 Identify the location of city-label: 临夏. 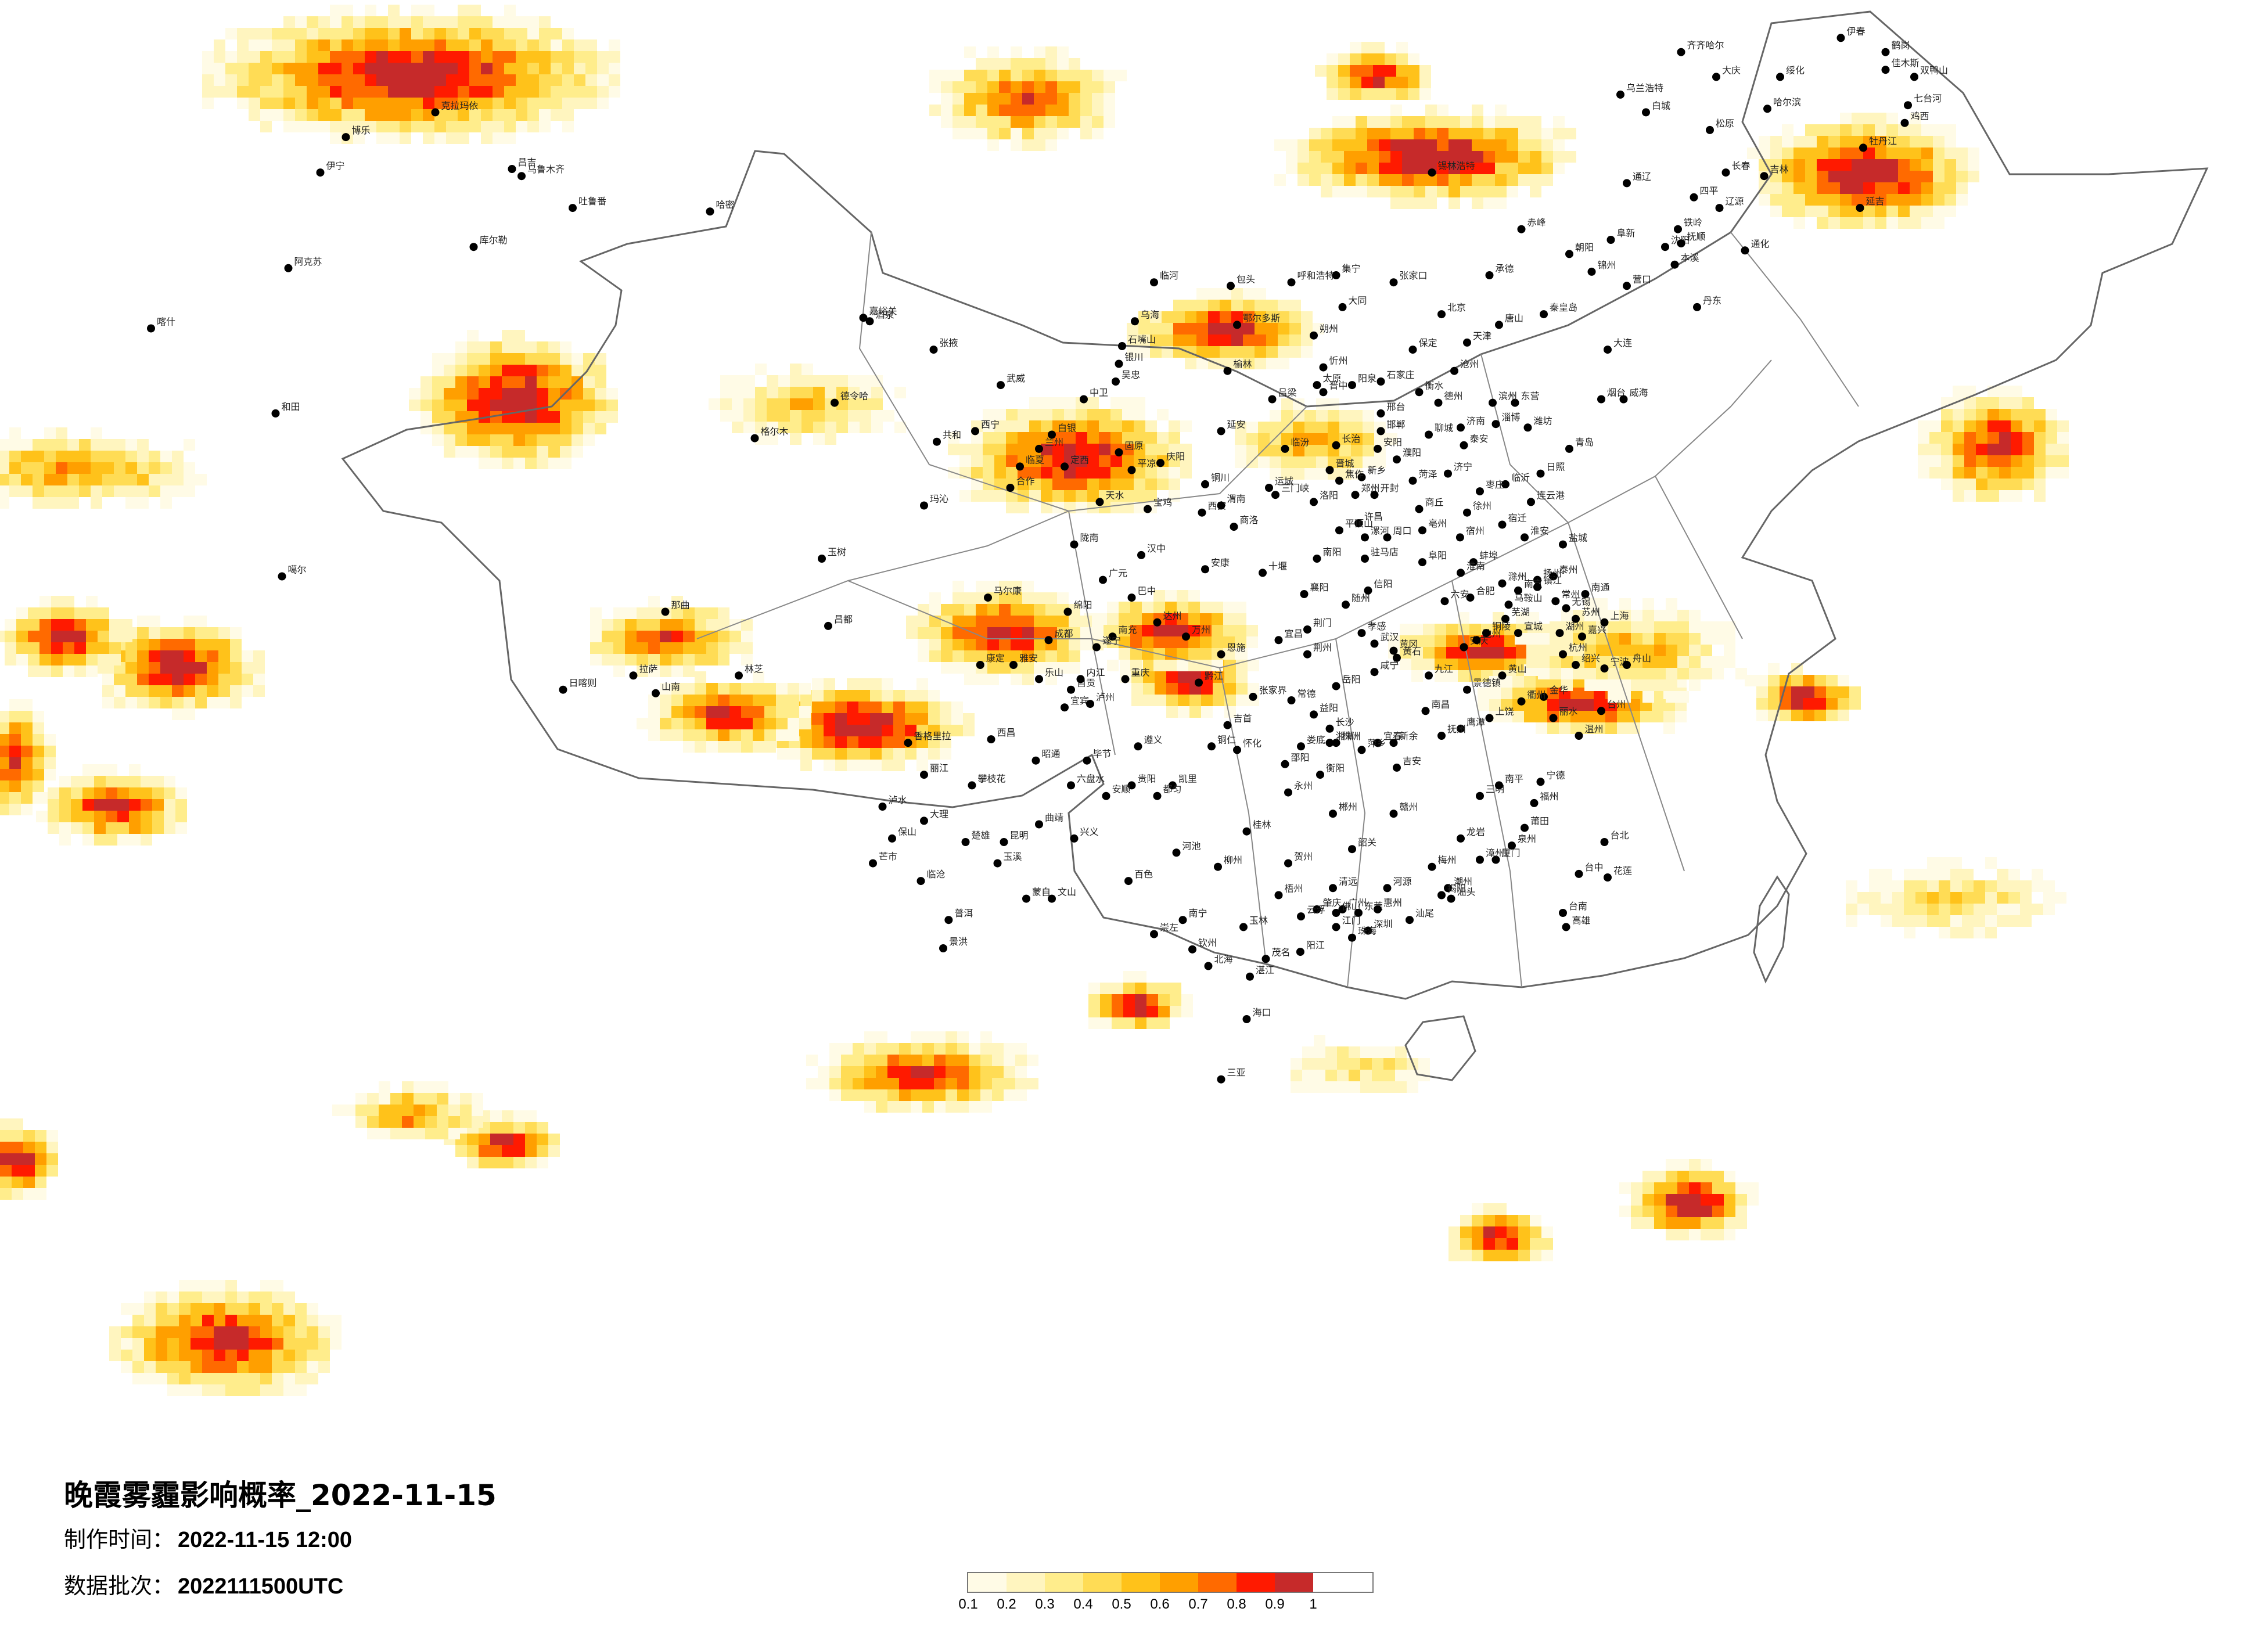
(1035, 459).